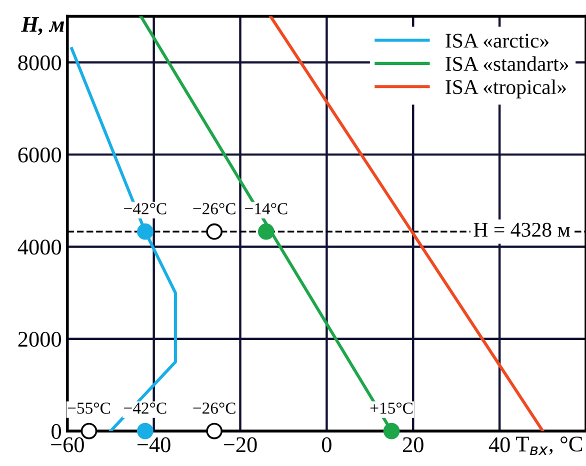  What do you see at coordinates (39, 154) in the screenshot?
I see `y-tick-label: 6000` at bounding box center [39, 154].